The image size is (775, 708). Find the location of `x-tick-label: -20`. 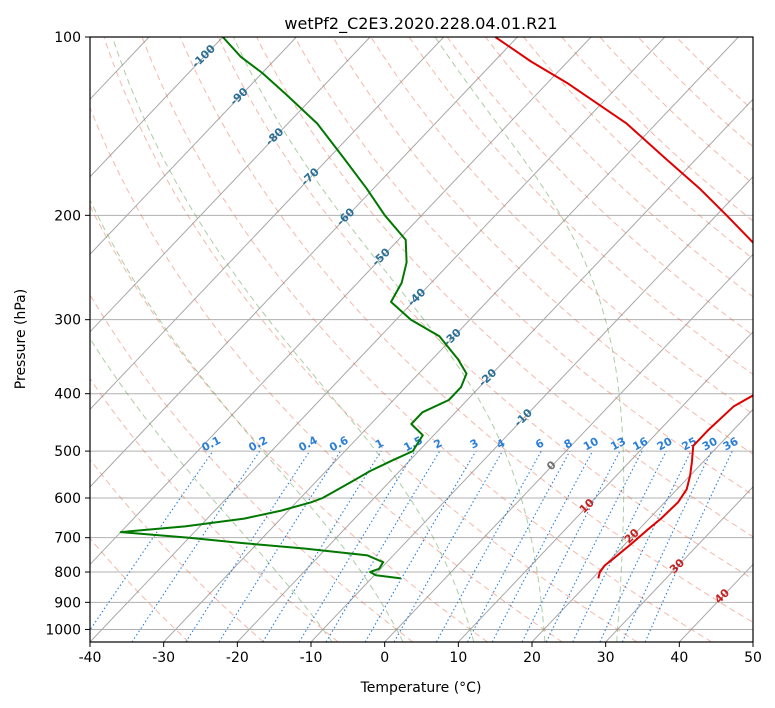

x-tick-label: -20 is located at coordinates (237, 658).